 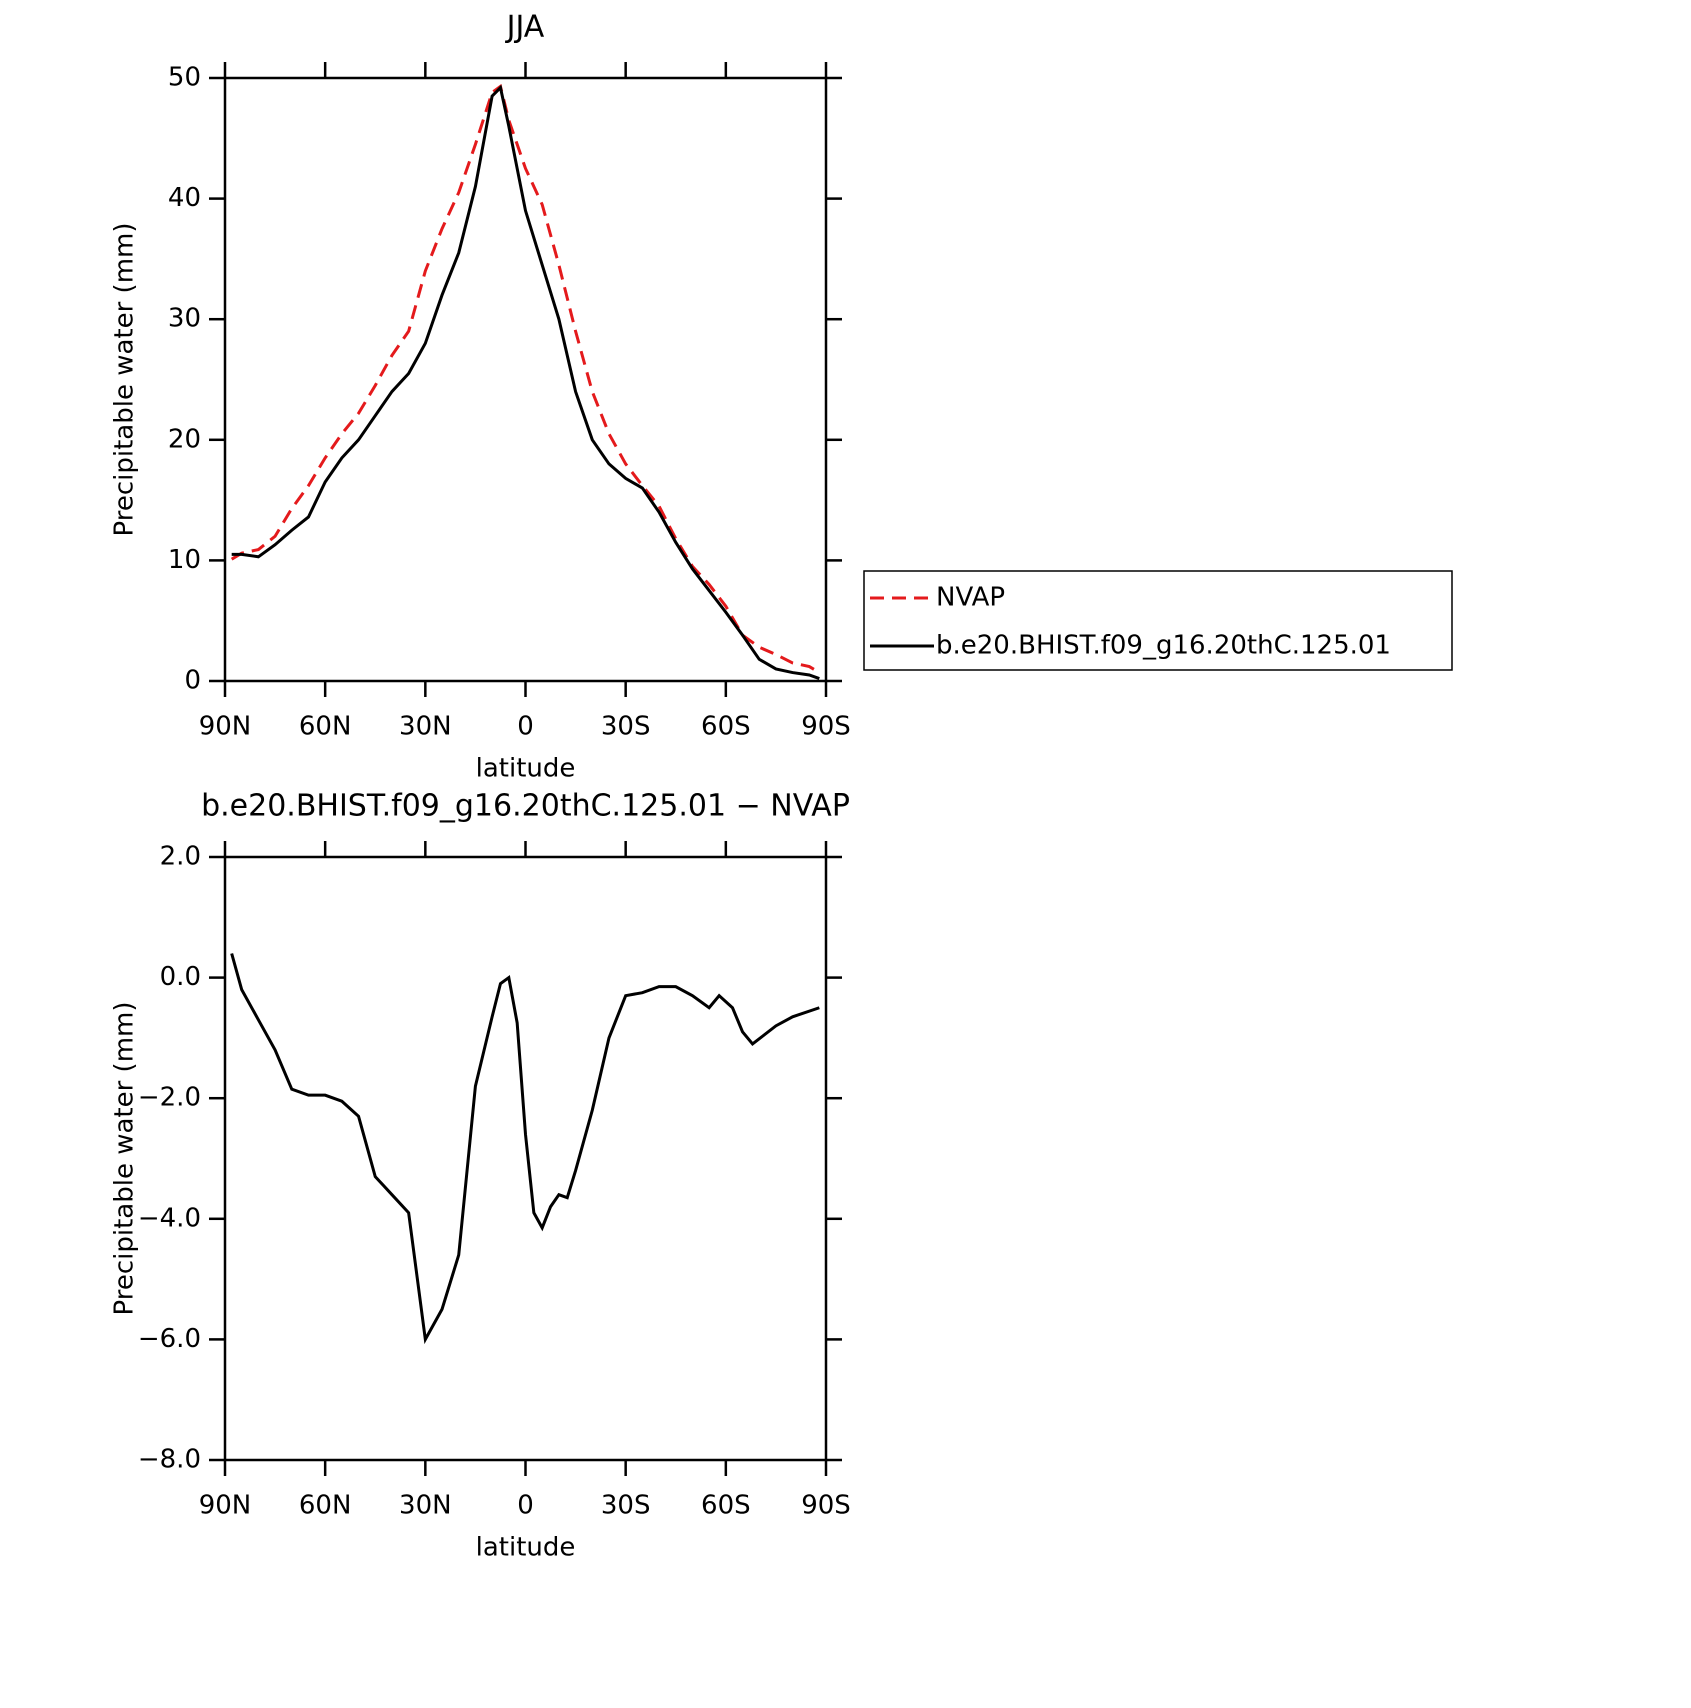 What do you see at coordinates (970, 598) in the screenshot?
I see `legend-label: NVAP` at bounding box center [970, 598].